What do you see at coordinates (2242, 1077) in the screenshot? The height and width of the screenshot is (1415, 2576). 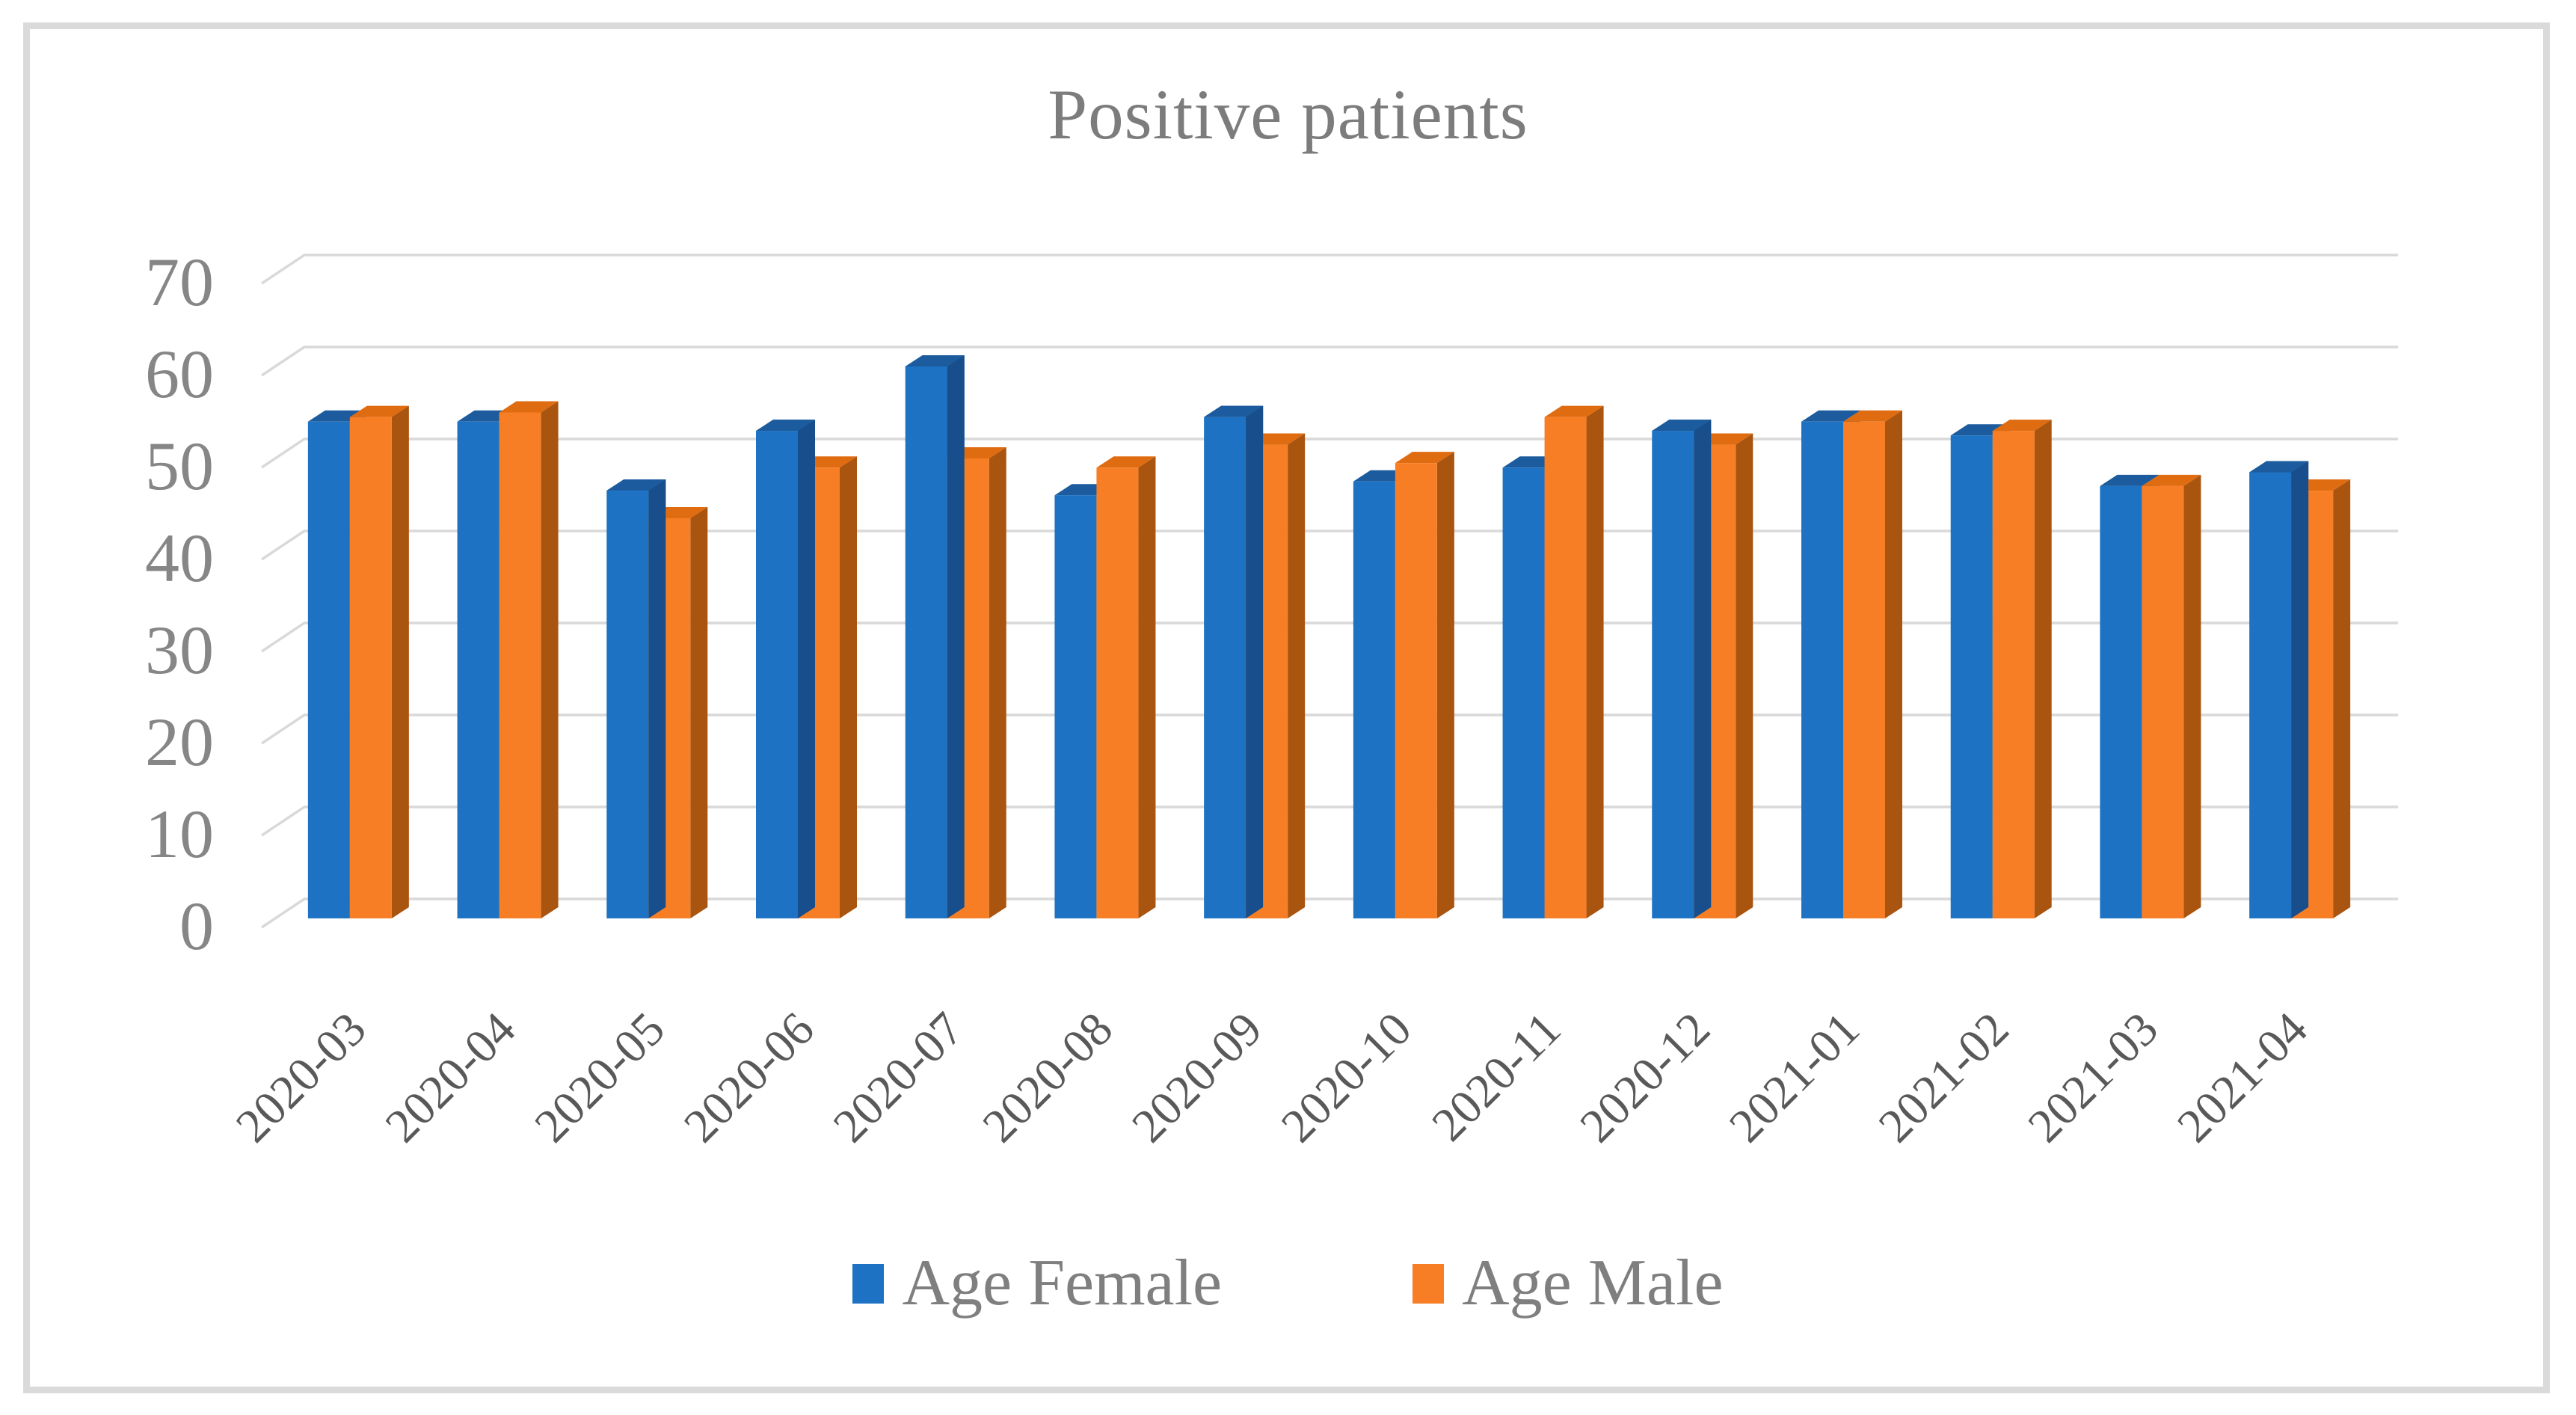 I see `x-tick-label-2021-04: 2021-04` at bounding box center [2242, 1077].